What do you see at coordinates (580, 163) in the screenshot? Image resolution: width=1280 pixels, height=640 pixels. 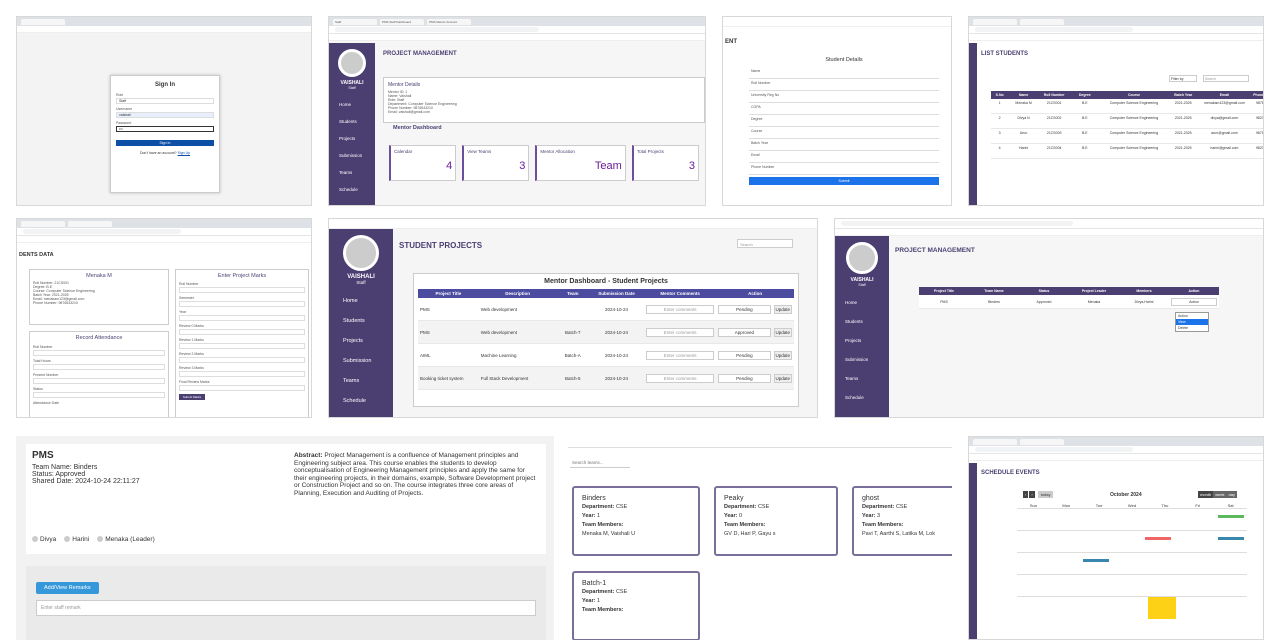 I see `stat-allocation: Mentor Allocation Team` at bounding box center [580, 163].